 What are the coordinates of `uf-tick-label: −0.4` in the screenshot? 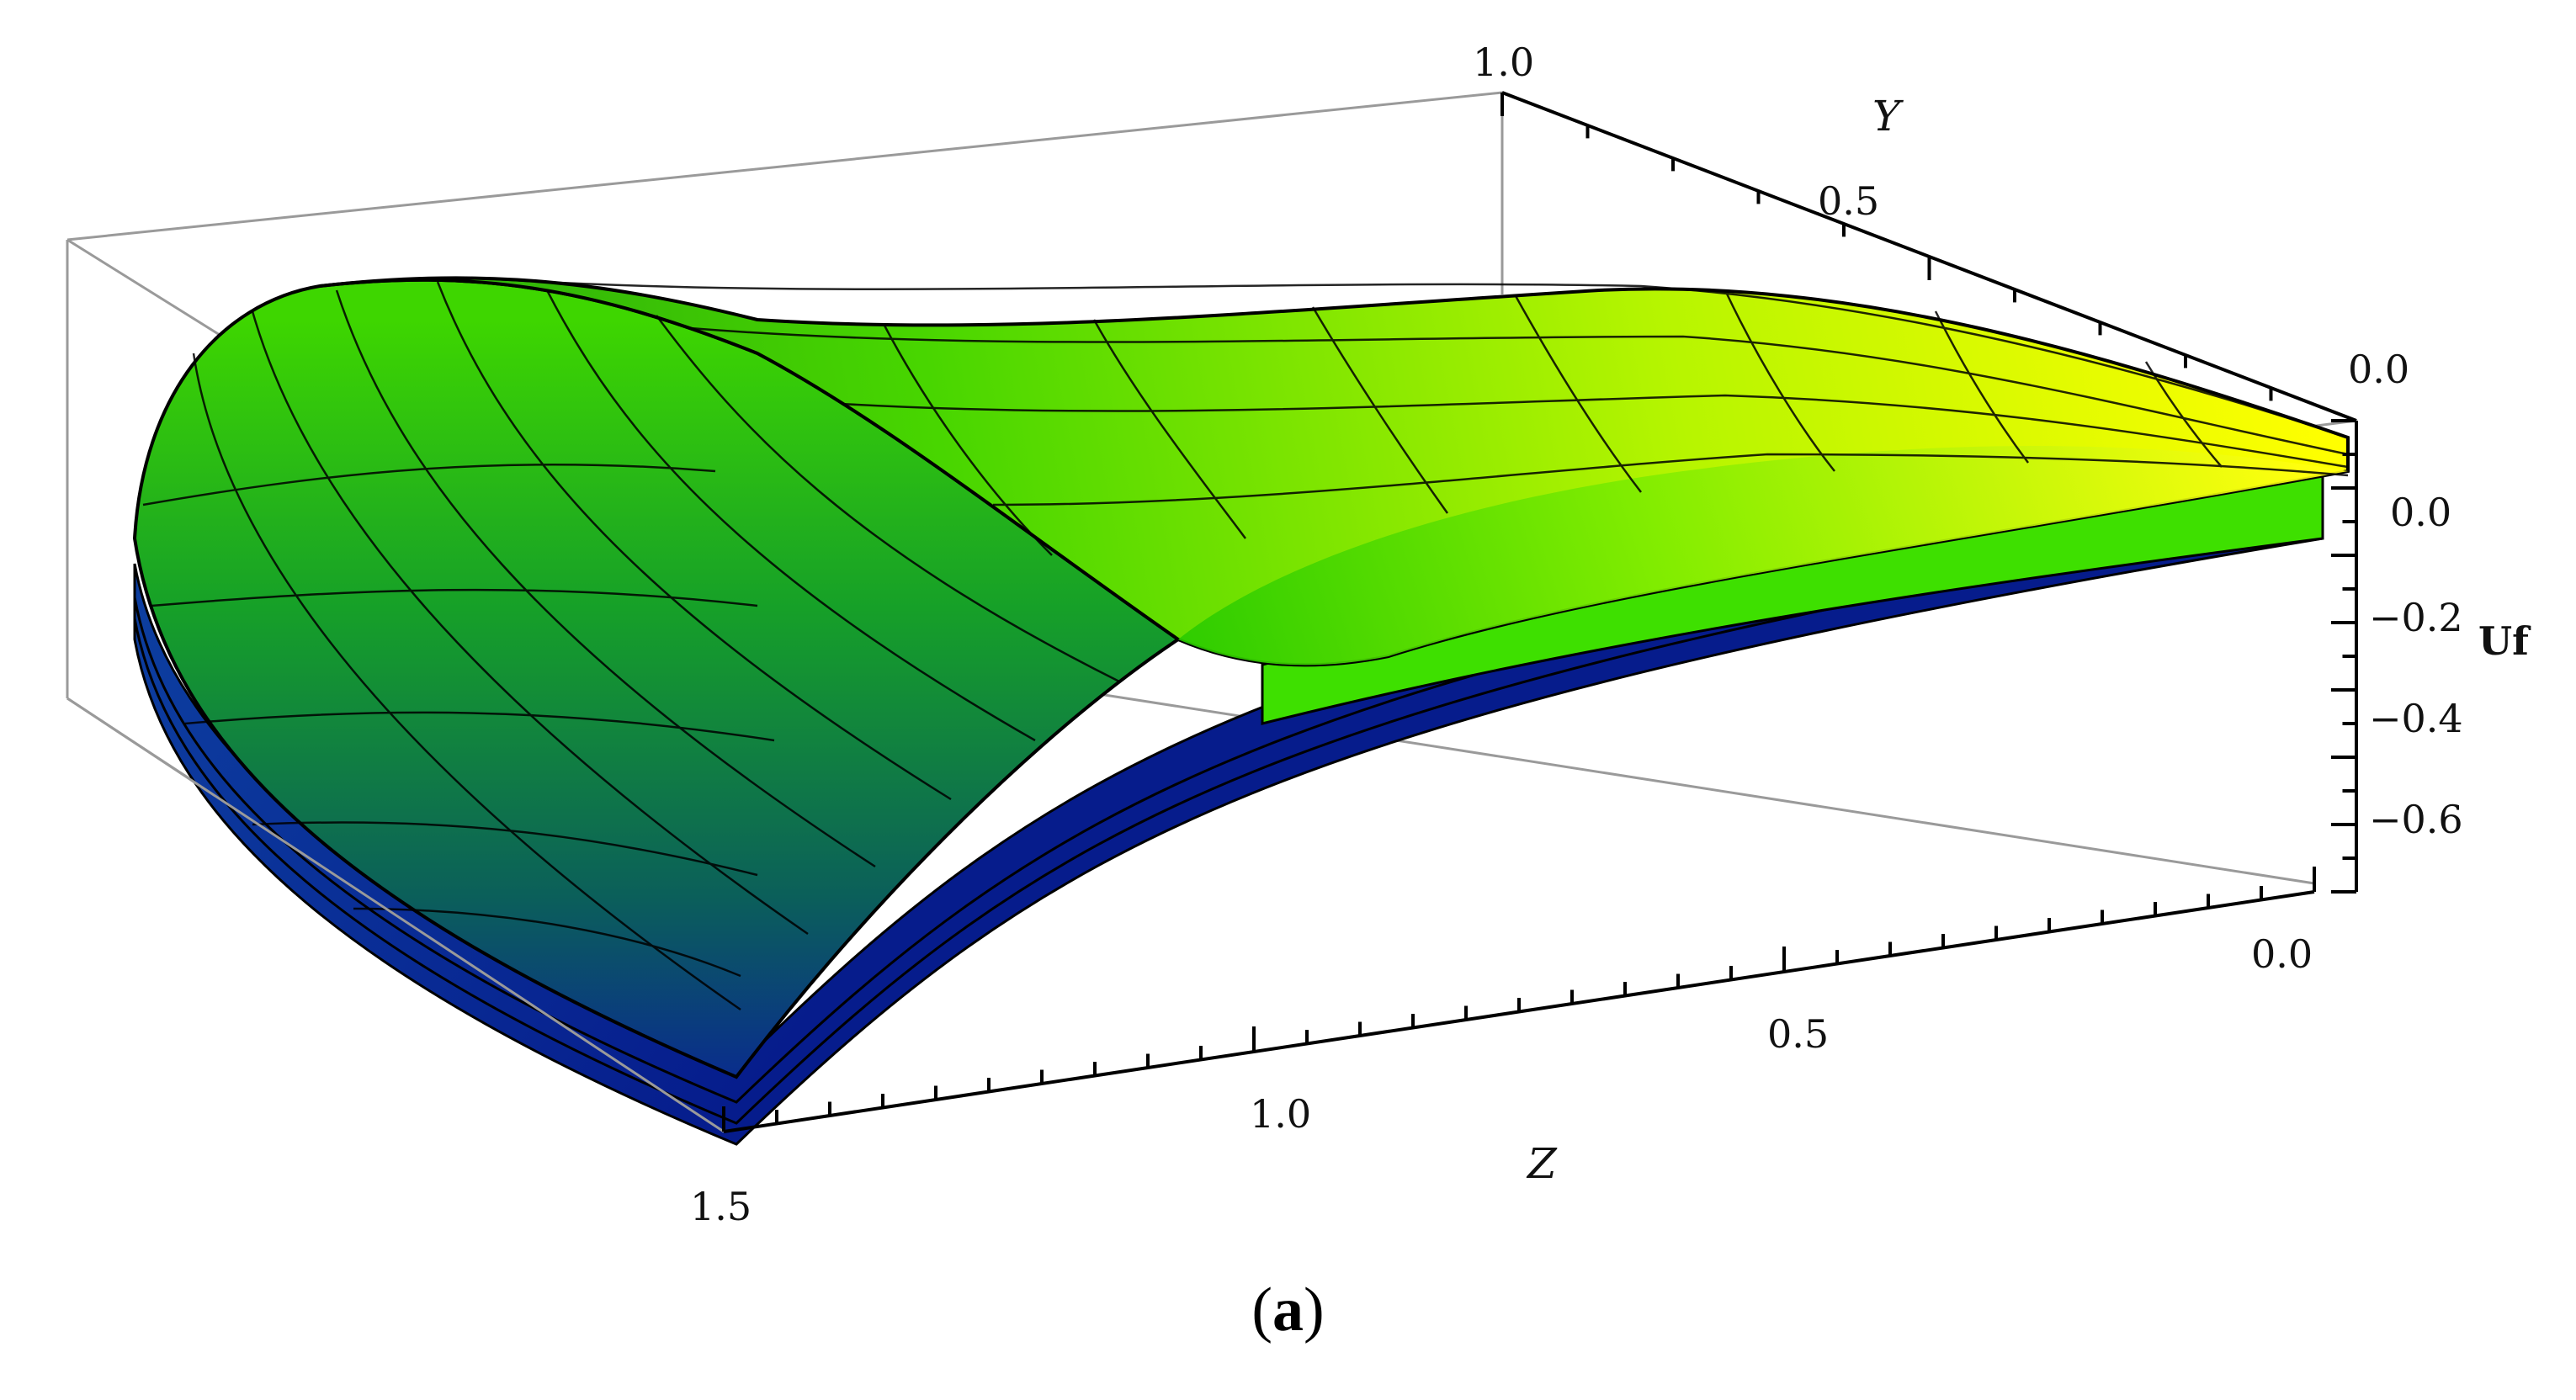 It's located at (2416, 719).